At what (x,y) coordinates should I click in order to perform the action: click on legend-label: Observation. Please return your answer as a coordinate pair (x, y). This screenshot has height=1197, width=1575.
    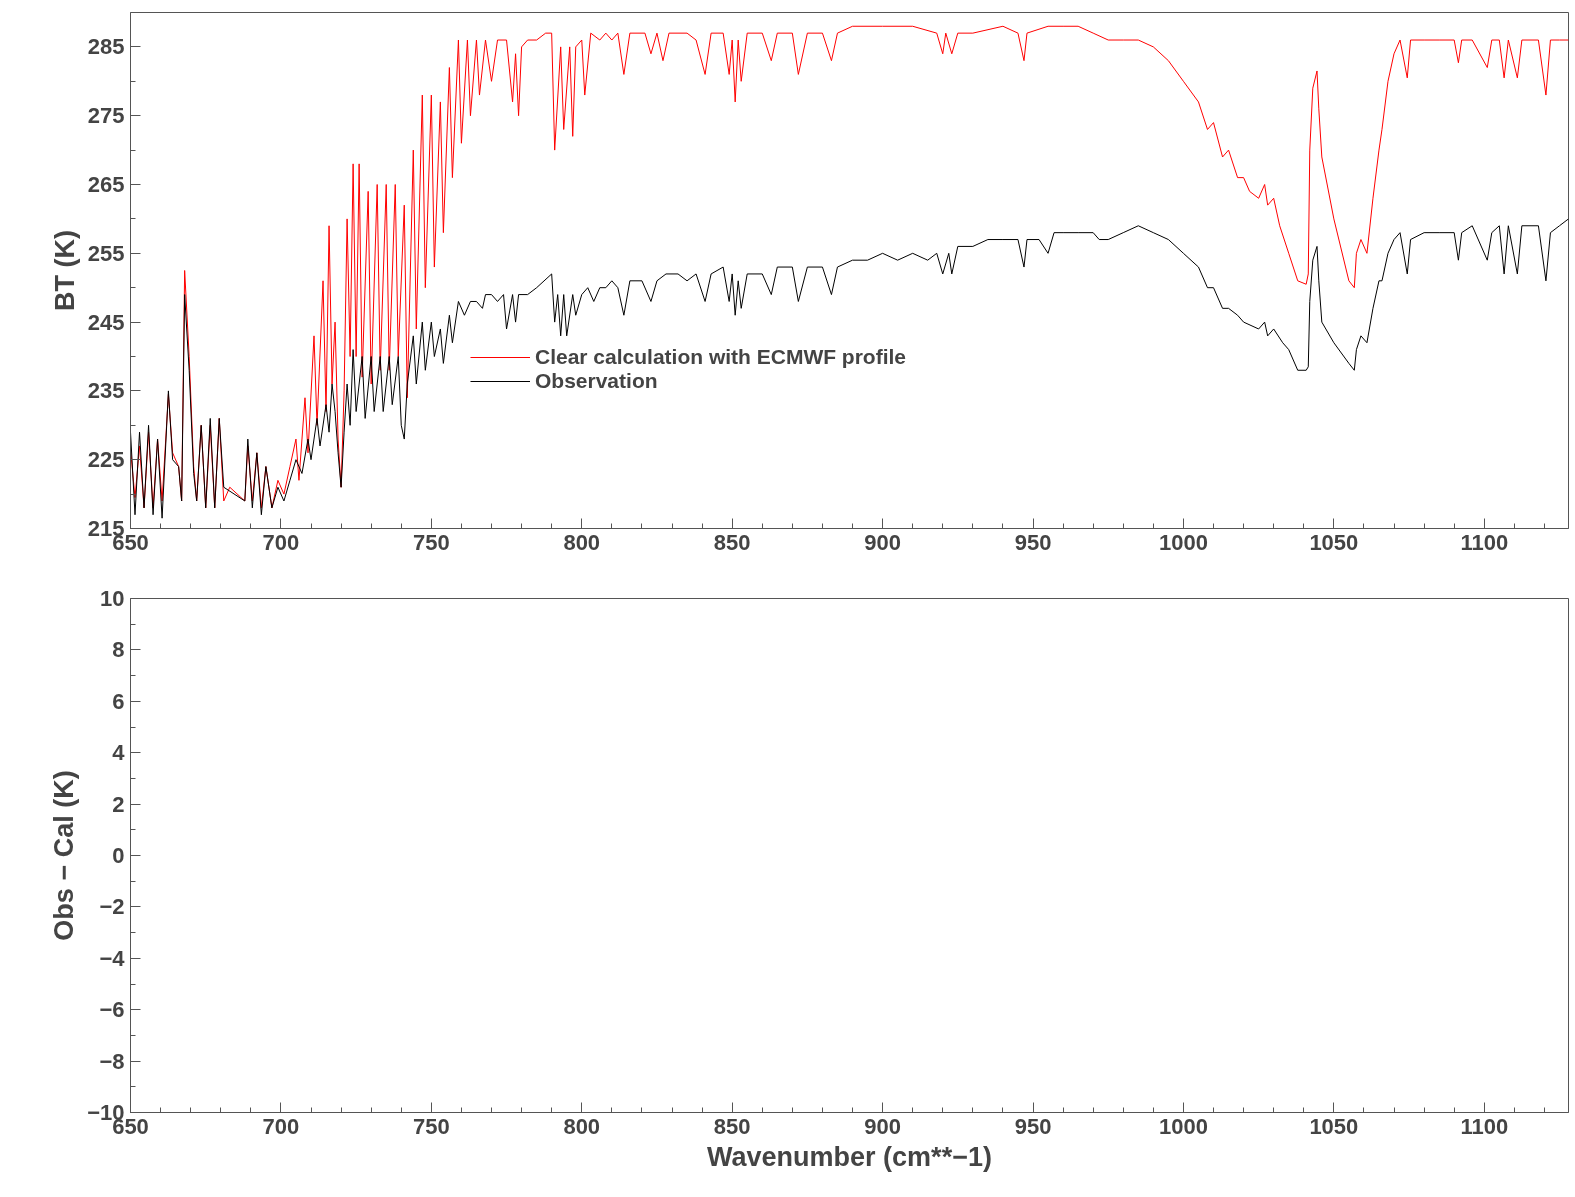
    Looking at the image, I should click on (596, 381).